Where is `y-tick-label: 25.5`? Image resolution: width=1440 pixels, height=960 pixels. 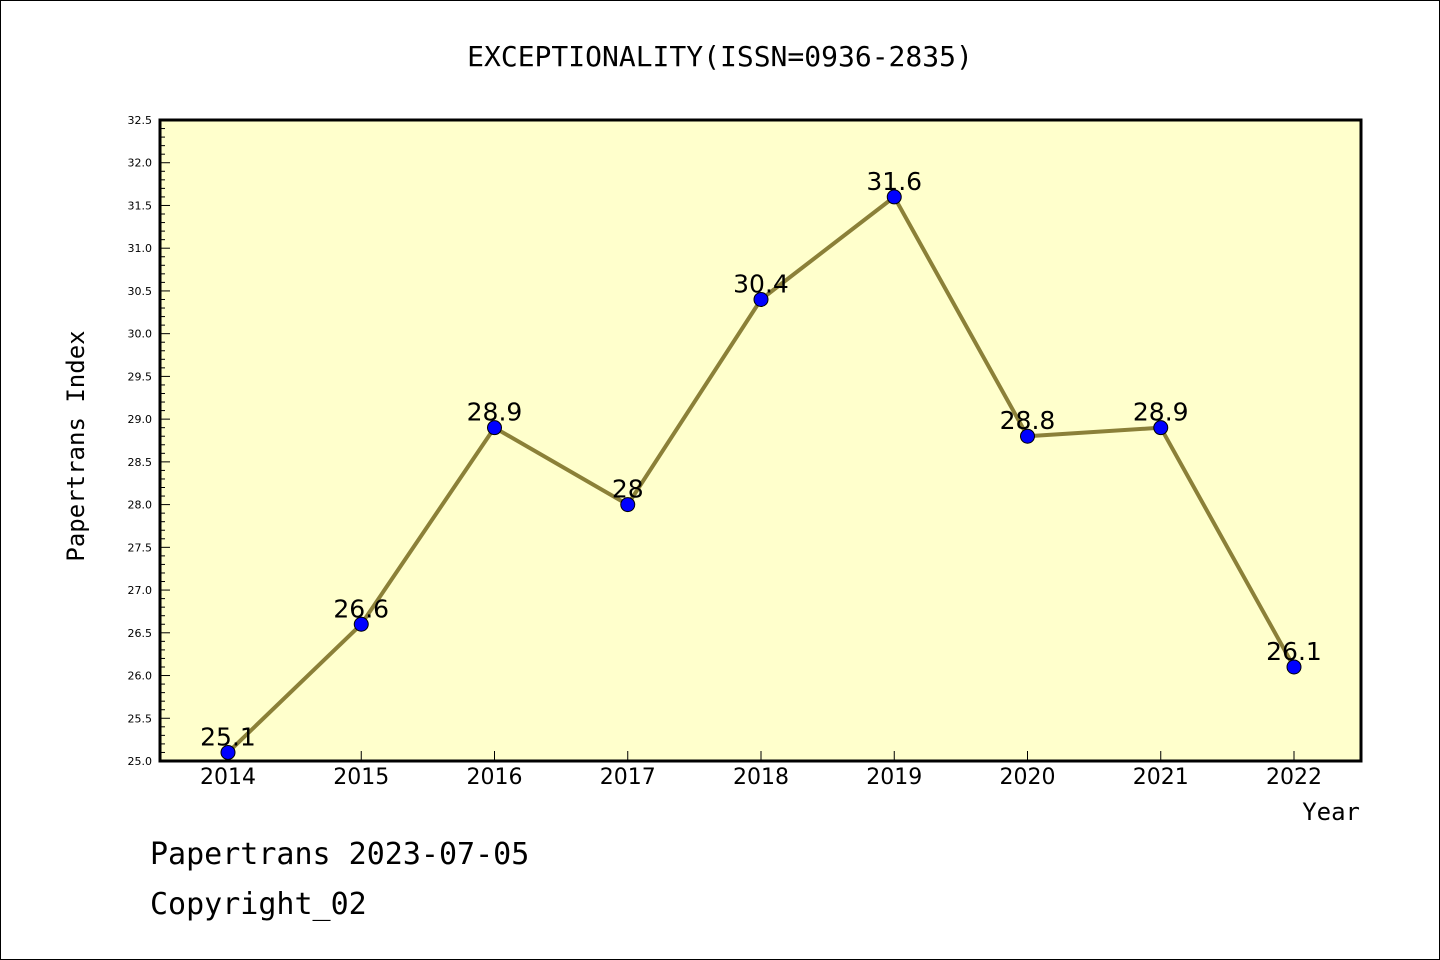
y-tick-label: 25.5 is located at coordinates (140, 718).